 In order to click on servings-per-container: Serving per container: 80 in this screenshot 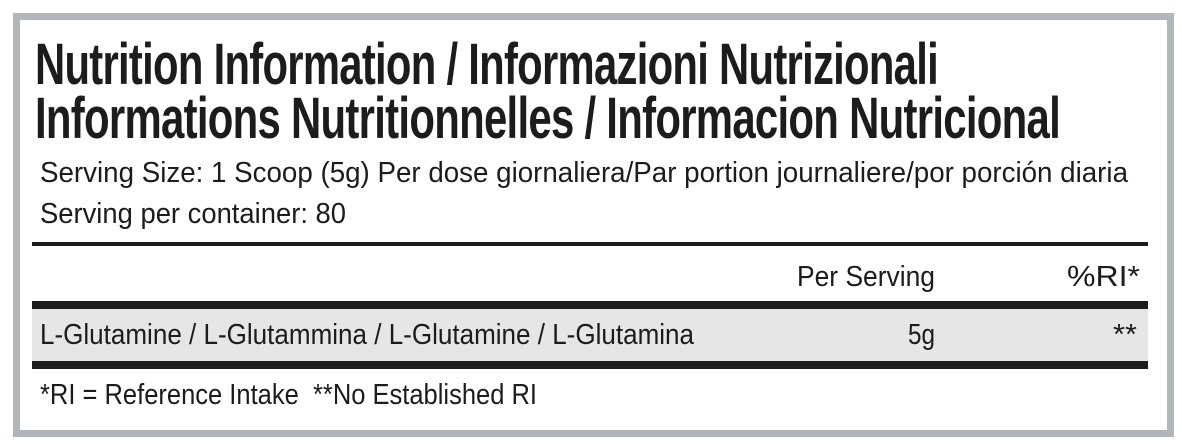, I will do `click(193, 214)`.